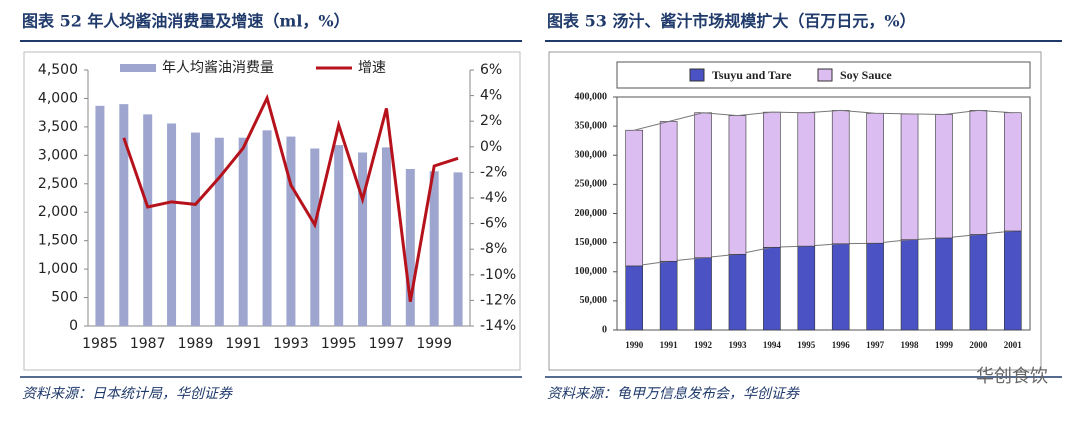 This screenshot has height=423, width=1080. Describe the element at coordinates (823, 120) in the screenshot. I see `segment-top-line` at that location.